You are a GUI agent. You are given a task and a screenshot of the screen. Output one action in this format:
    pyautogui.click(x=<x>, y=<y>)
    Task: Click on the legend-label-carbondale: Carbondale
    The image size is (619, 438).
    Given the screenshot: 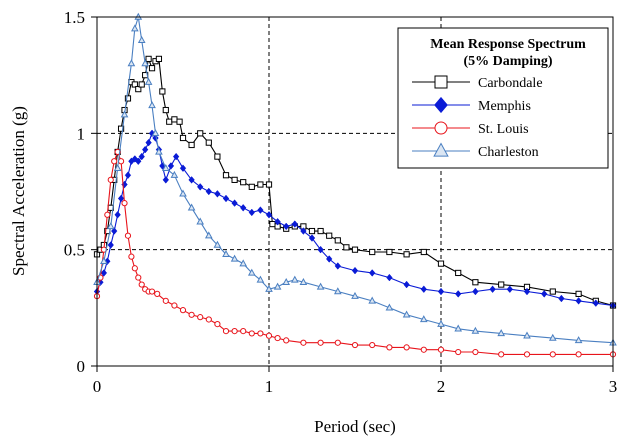 What is the action you would take?
    pyautogui.click(x=510, y=83)
    